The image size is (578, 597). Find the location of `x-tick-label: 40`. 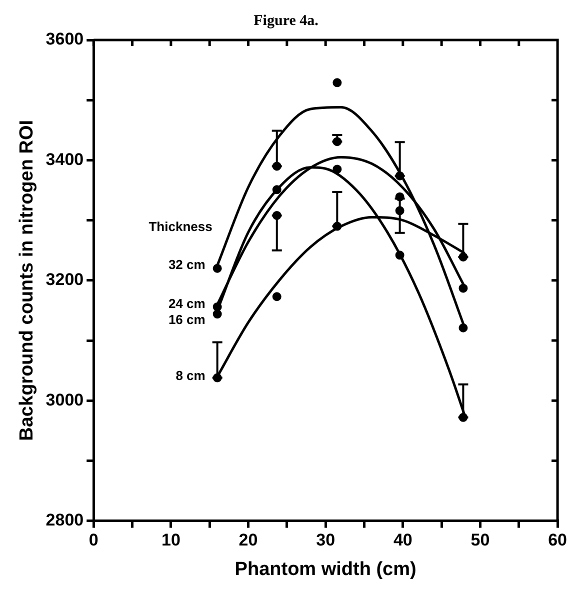

x-tick-label: 40 is located at coordinates (402, 540).